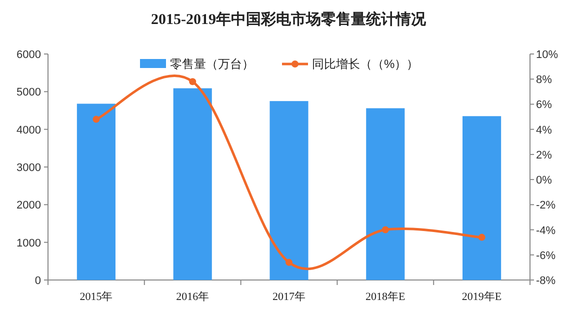  What do you see at coordinates (544, 80) in the screenshot?
I see `y2-tick-label: 8%` at bounding box center [544, 80].